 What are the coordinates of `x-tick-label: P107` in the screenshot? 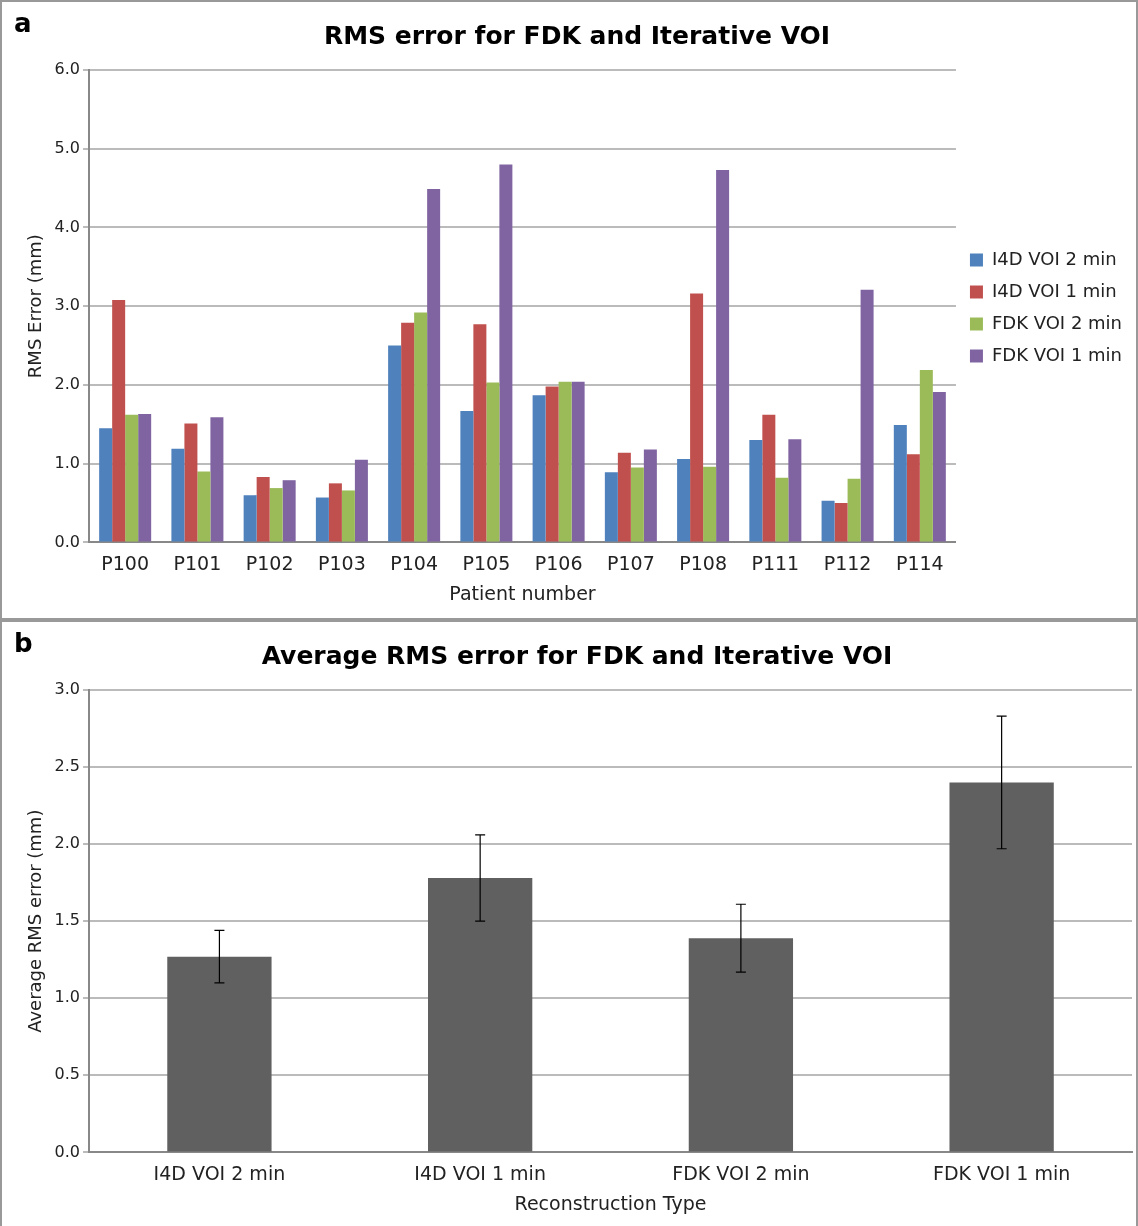 It's located at (630, 562).